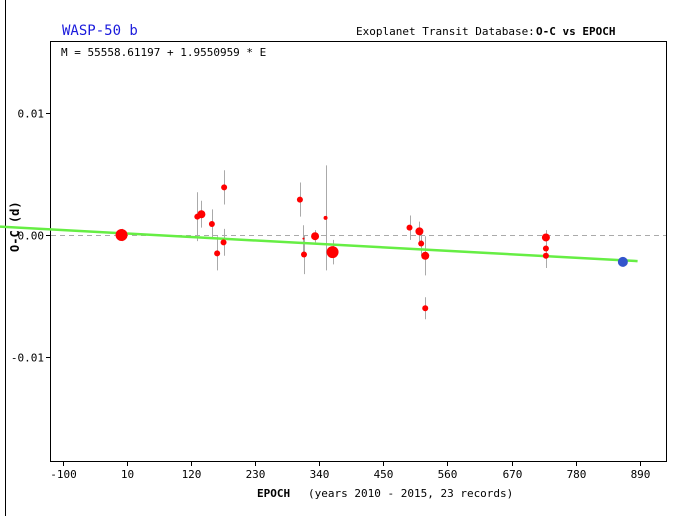 Image resolution: width=688 pixels, height=516 pixels. I want to click on x-tick-label: 890, so click(641, 474).